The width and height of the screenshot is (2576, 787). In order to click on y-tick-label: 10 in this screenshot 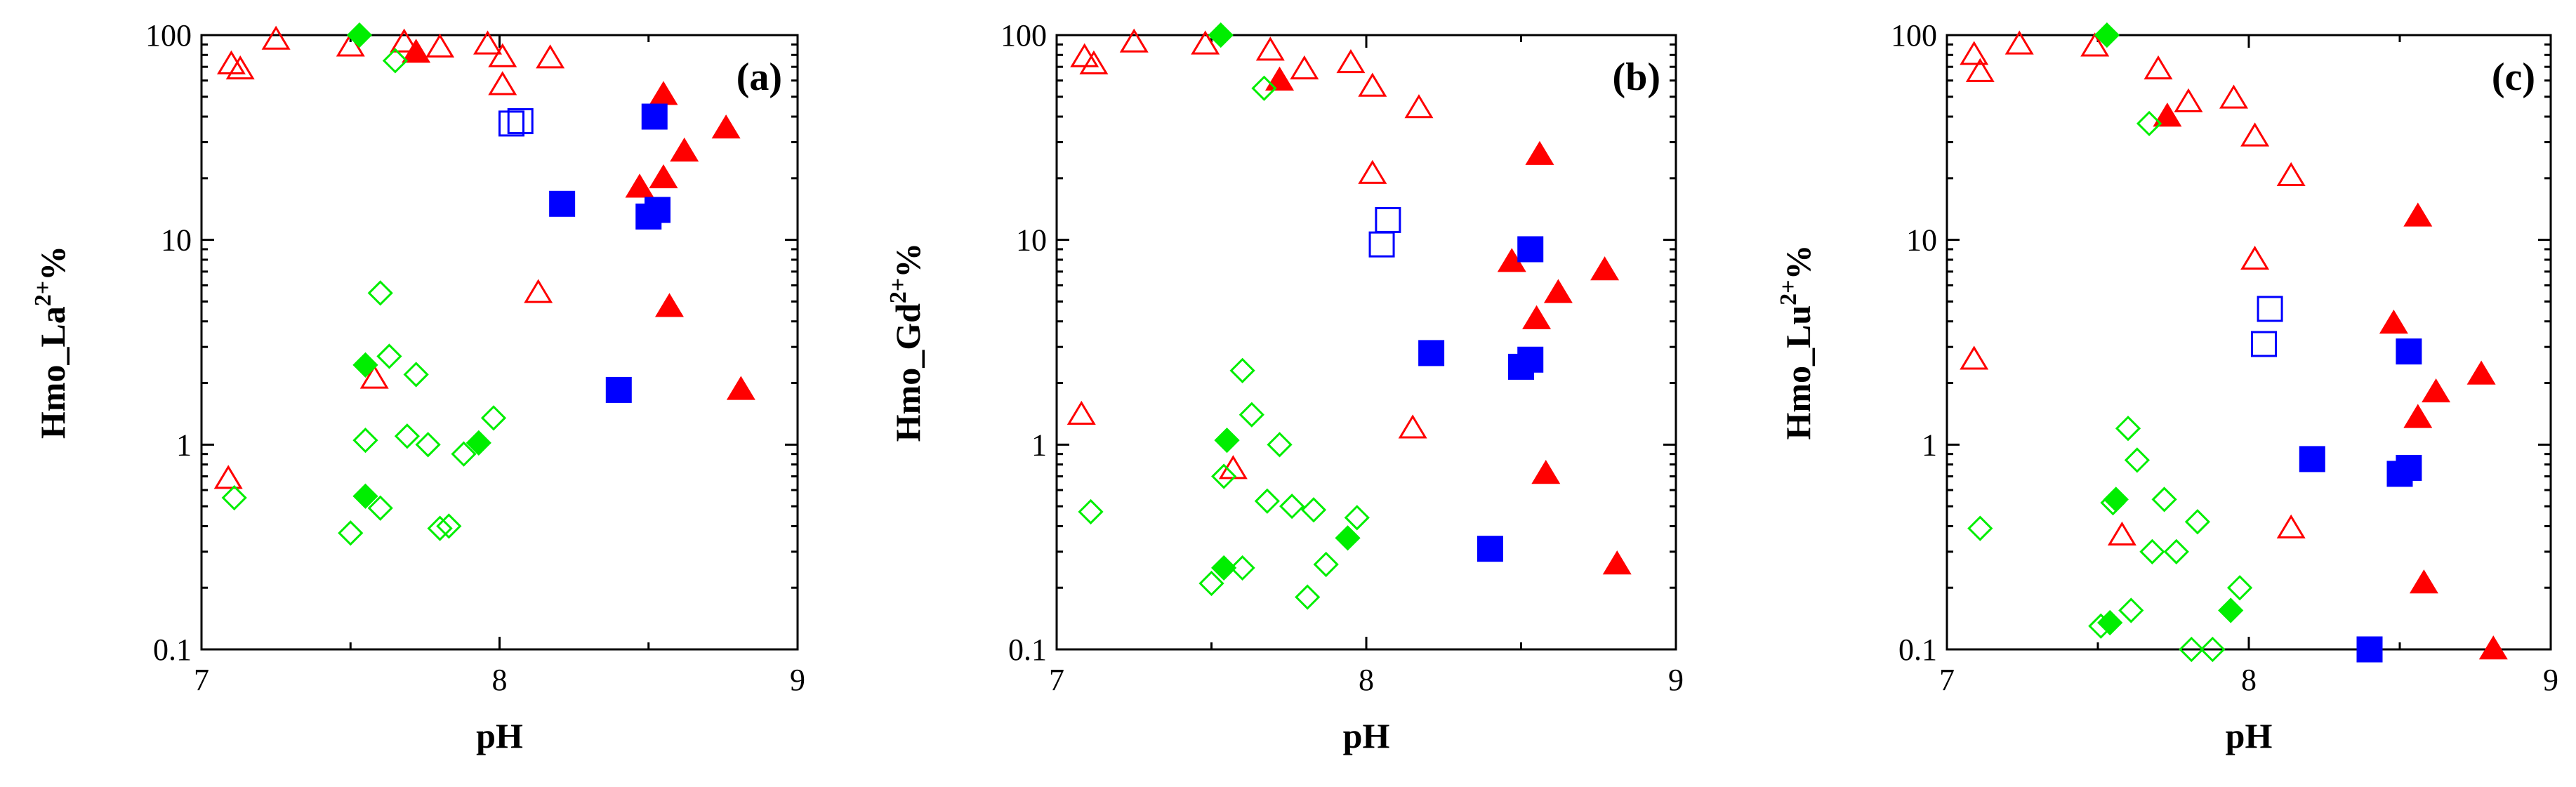, I will do `click(1031, 240)`.